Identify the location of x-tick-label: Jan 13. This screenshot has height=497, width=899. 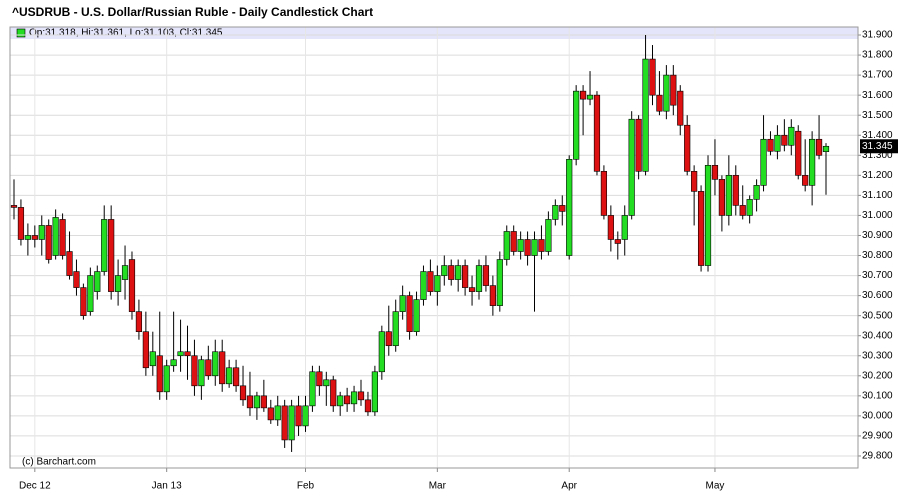
(167, 486).